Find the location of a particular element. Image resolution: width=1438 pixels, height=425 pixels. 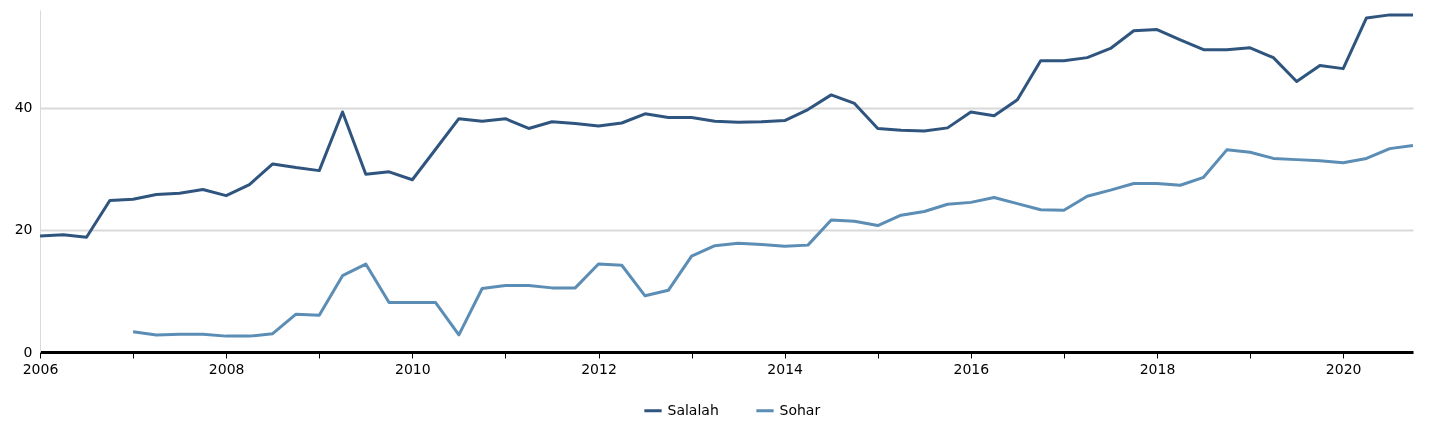

x-tick-label: 2012 is located at coordinates (599, 368).